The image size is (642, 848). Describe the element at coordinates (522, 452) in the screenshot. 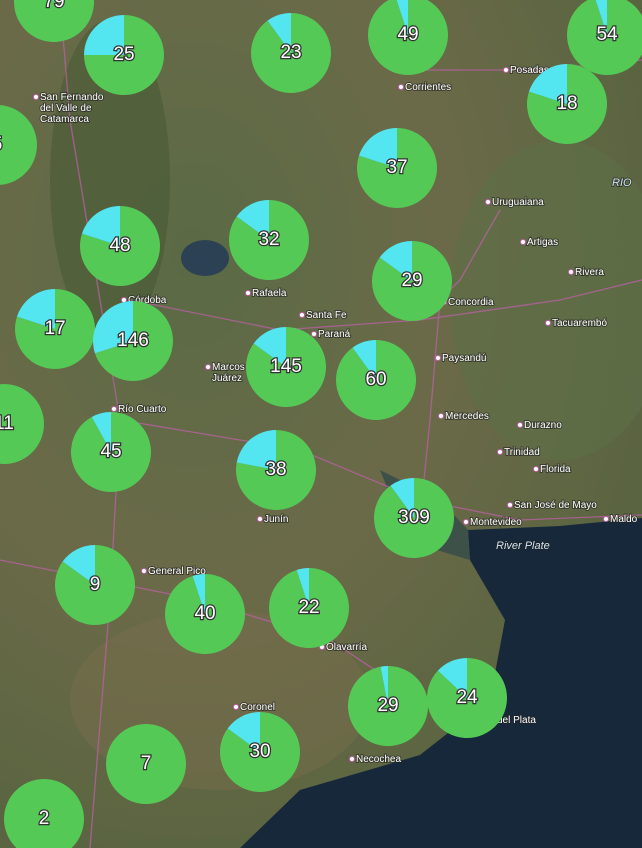

I see `place-label-line: Trinidad` at that location.